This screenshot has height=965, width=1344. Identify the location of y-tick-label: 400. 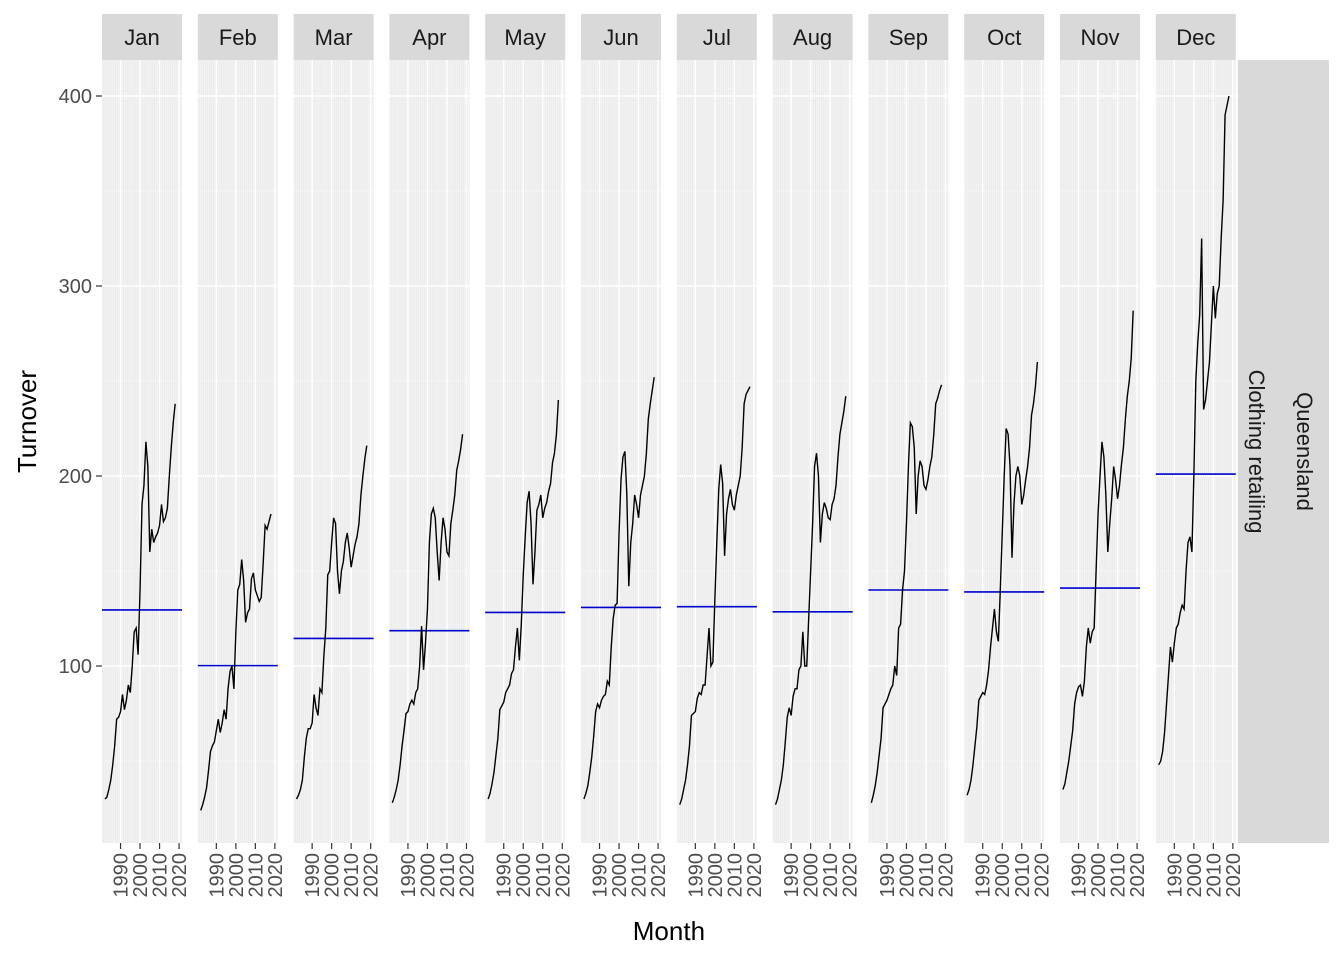
(75, 97).